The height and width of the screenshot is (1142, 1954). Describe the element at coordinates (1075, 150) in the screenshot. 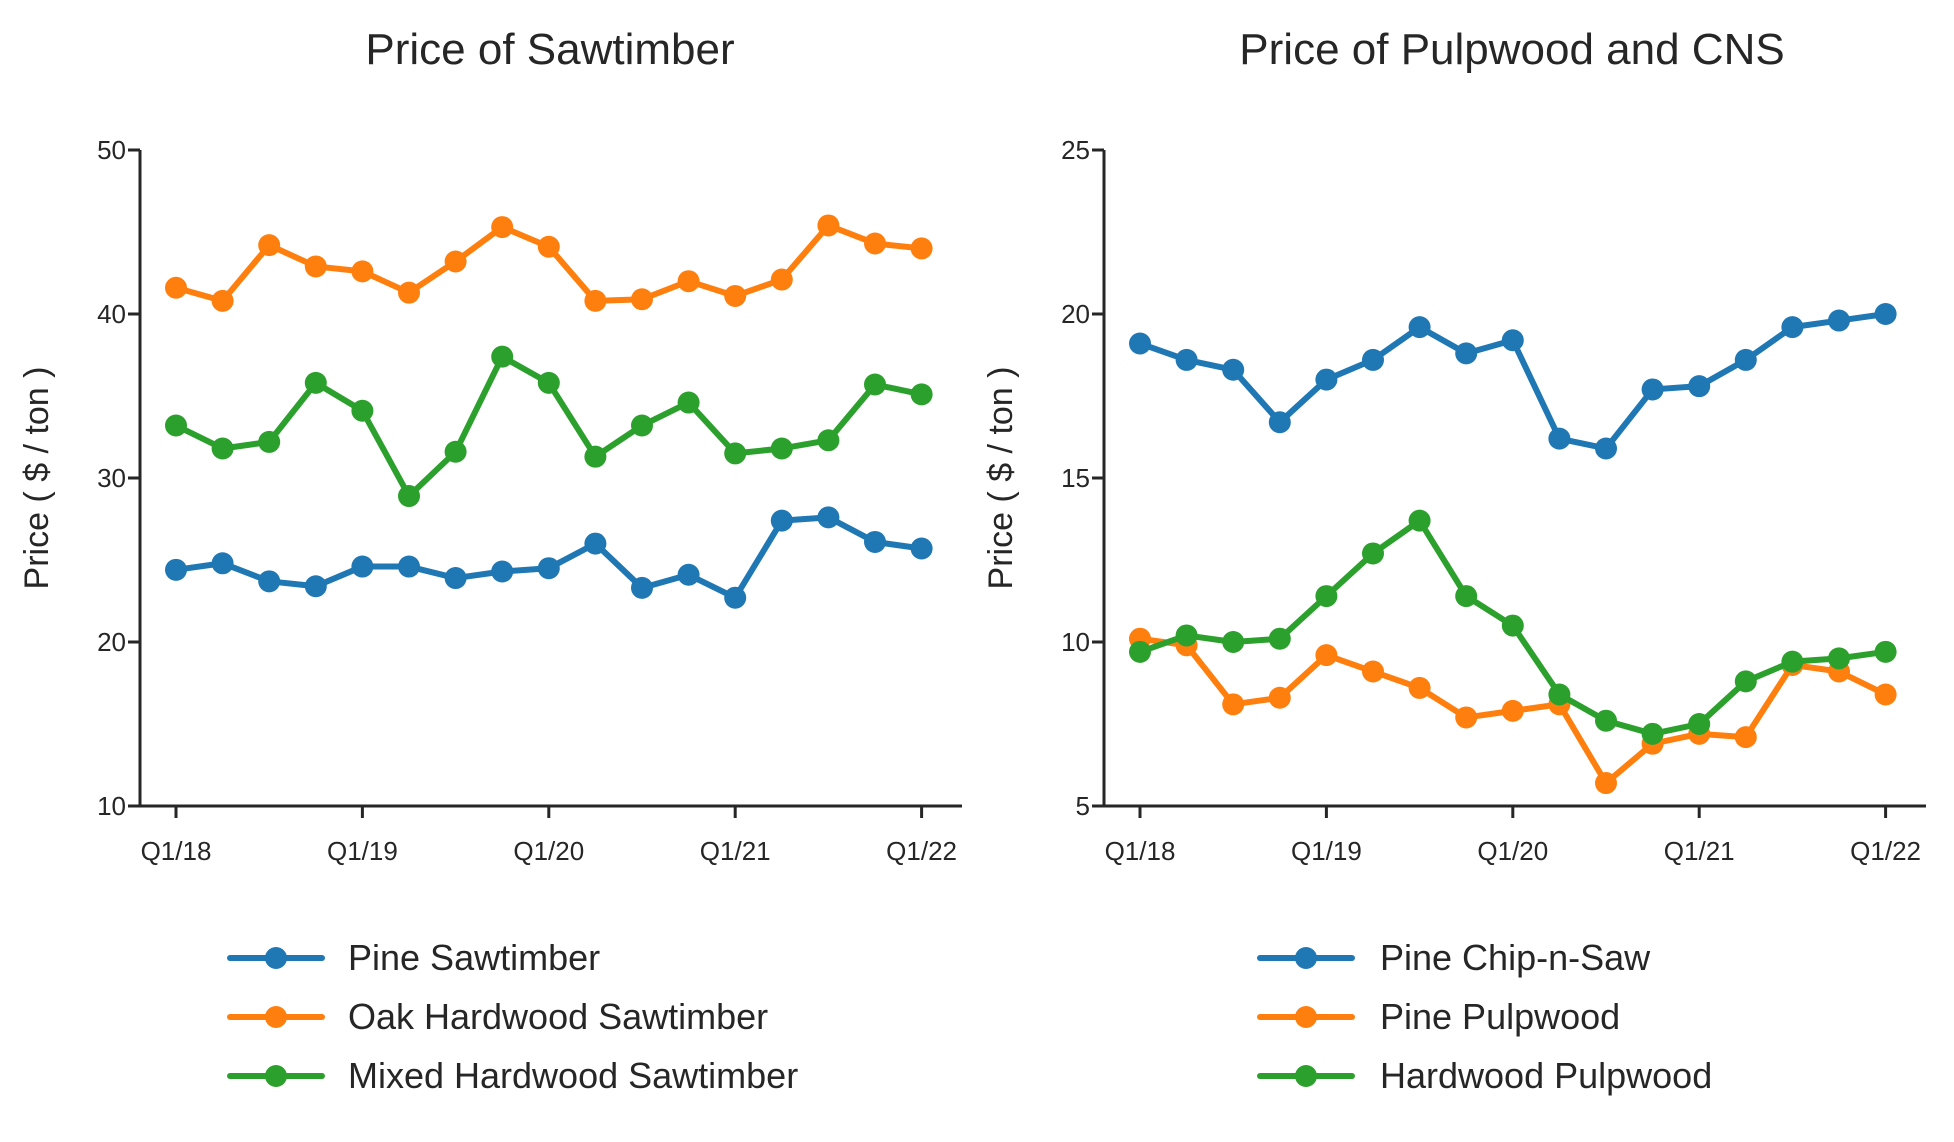

I see `y-tick-label: 25` at that location.